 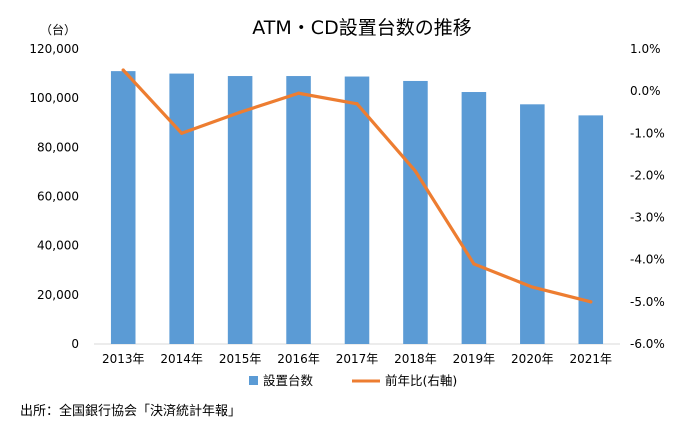 What do you see at coordinates (58, 246) in the screenshot?
I see `left-axis-tick-label: 40,000` at bounding box center [58, 246].